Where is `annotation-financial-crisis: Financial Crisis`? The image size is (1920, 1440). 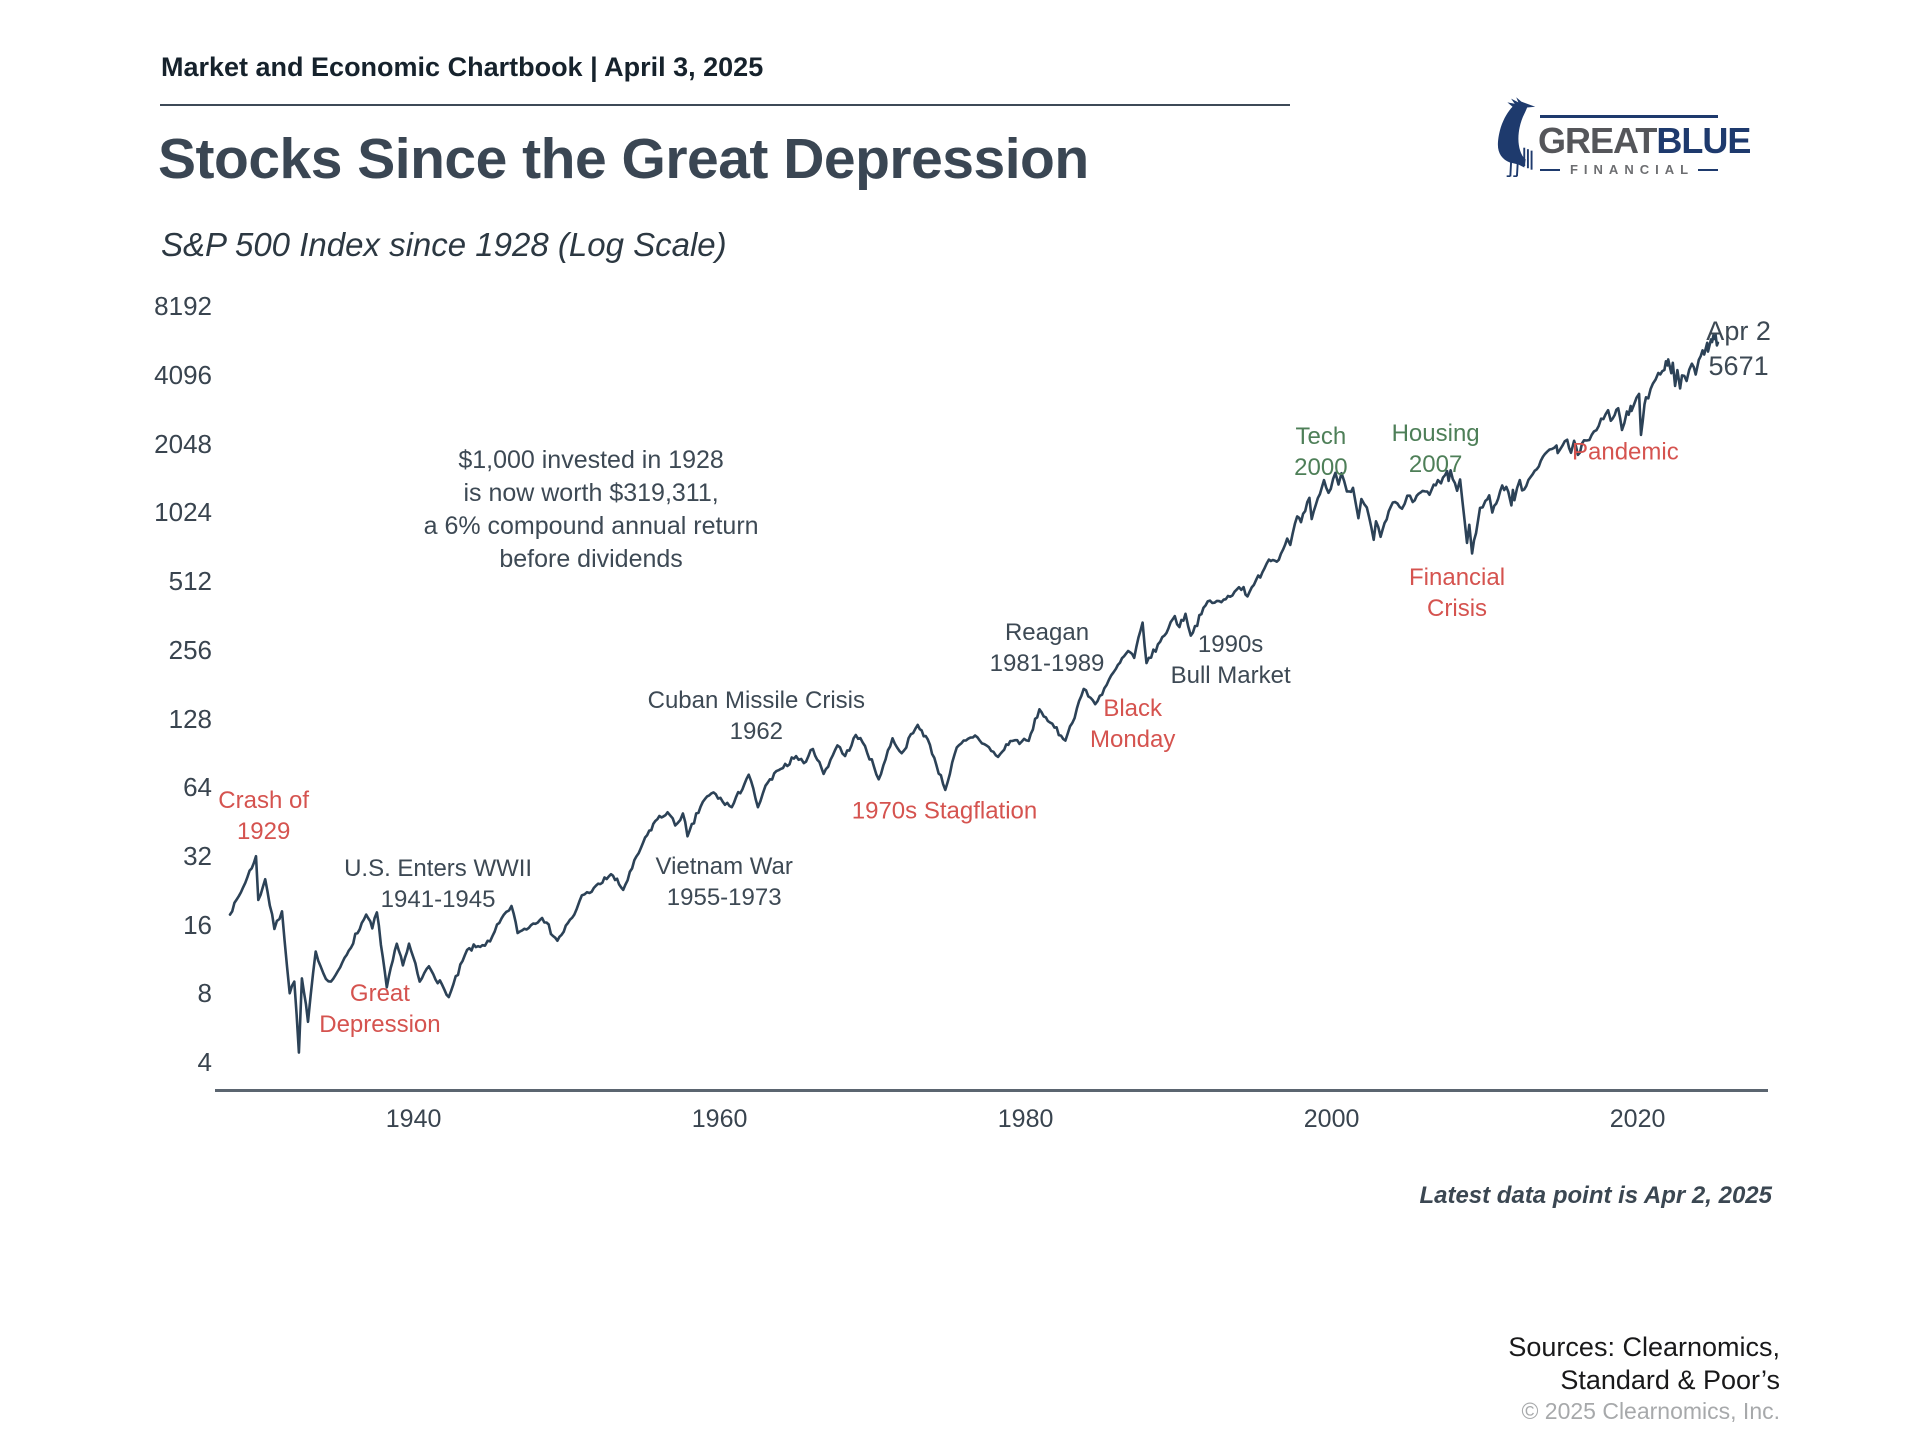 annotation-financial-crisis: Financial Crisis is located at coordinates (1457, 593).